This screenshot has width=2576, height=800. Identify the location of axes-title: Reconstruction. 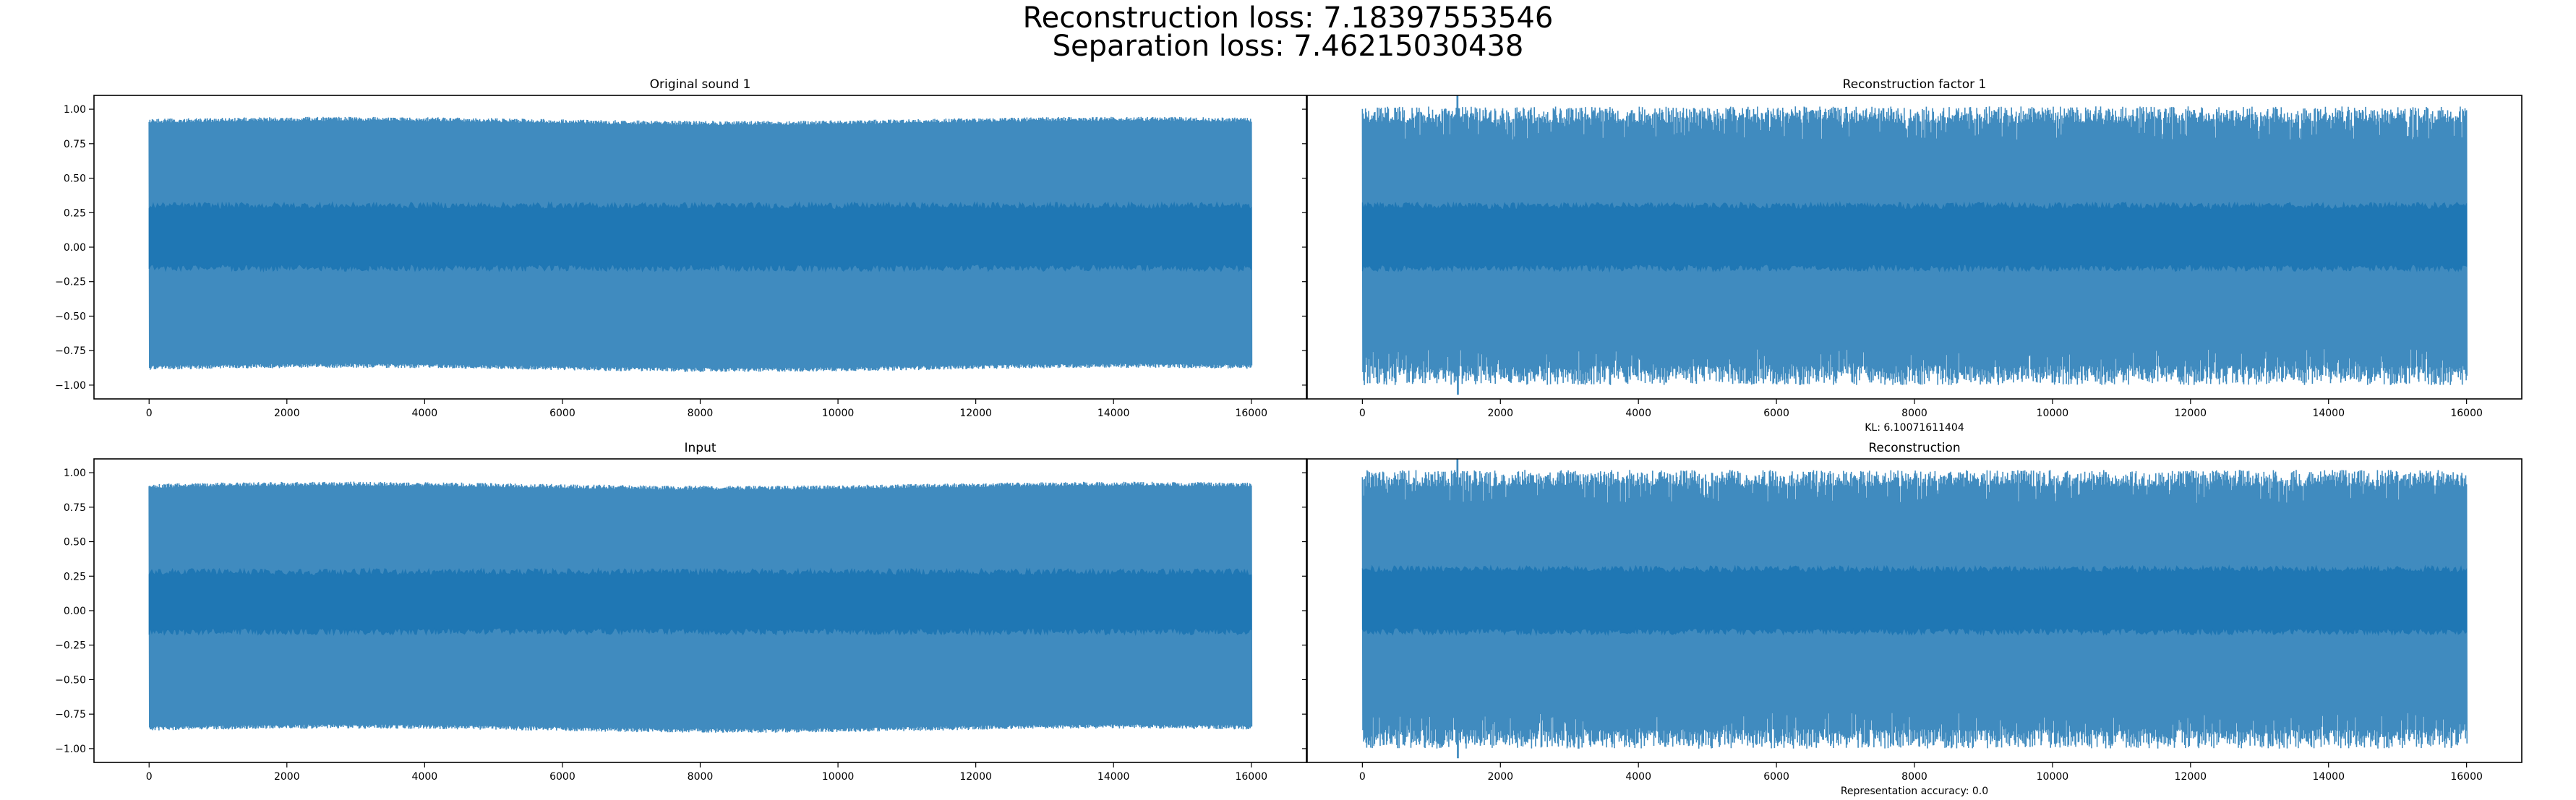
(1914, 448).